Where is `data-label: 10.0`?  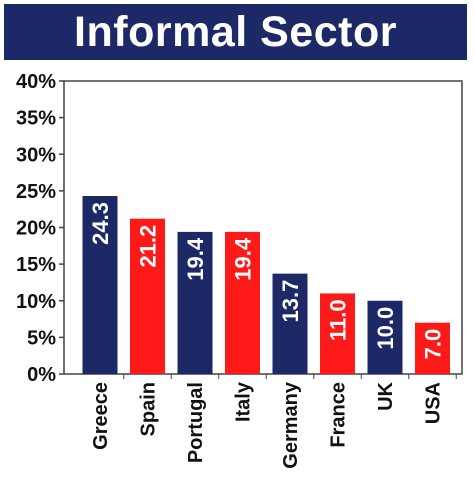
data-label: 10.0 is located at coordinates (385, 328).